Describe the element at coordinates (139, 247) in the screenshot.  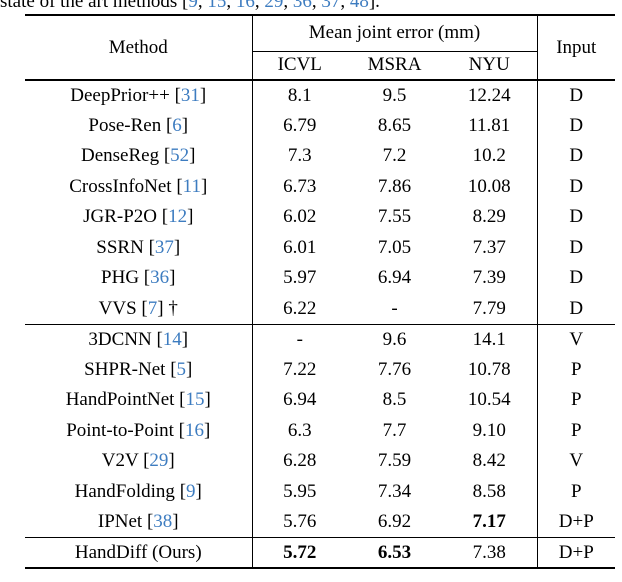
I see `method-cell: SSRN [37]` at that location.